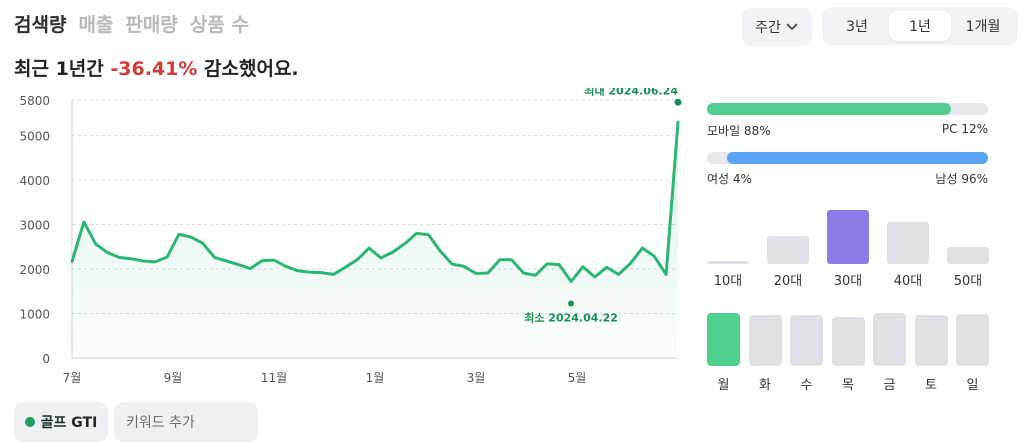 The image size is (1024, 444). I want to click on male-share-bar, so click(857, 158).